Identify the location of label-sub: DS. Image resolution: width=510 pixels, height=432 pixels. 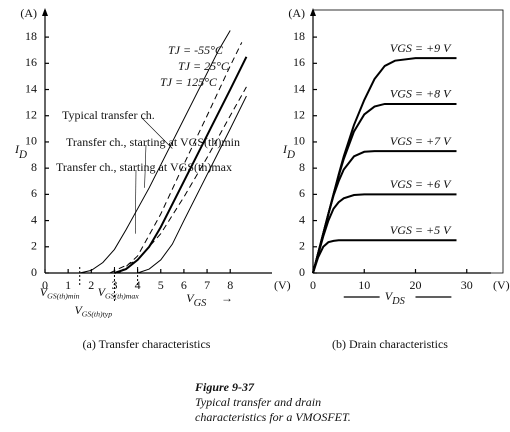
(398, 301).